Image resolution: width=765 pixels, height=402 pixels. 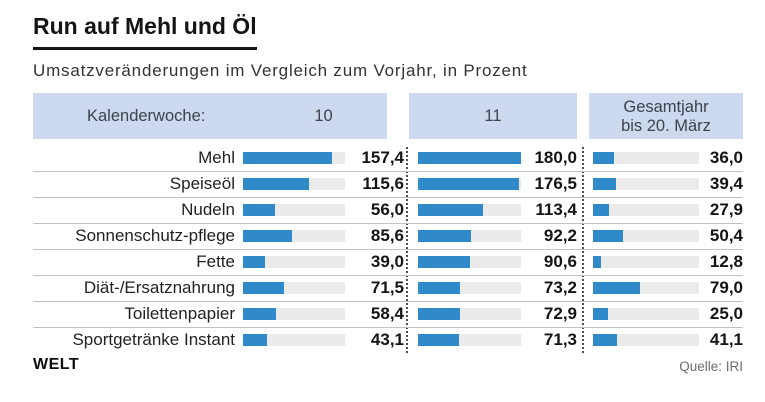 I want to click on bar-value-label: 25,0, so click(x=726, y=313).